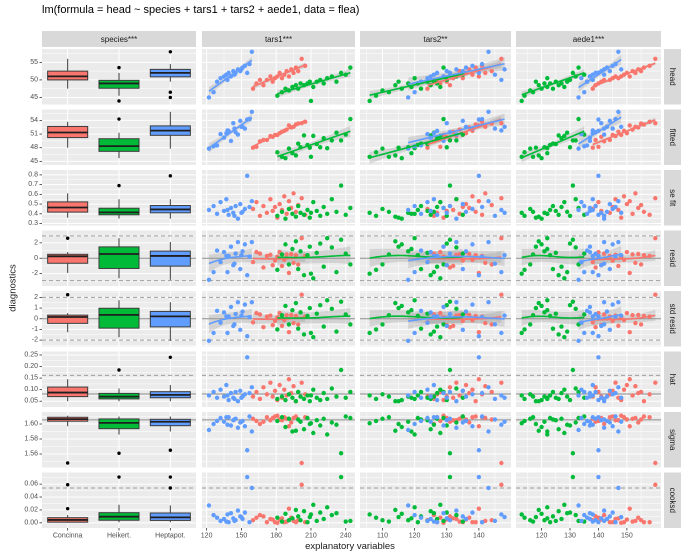 The width and height of the screenshot is (700, 560). I want to click on x-tick-label: 120, so click(415, 536).